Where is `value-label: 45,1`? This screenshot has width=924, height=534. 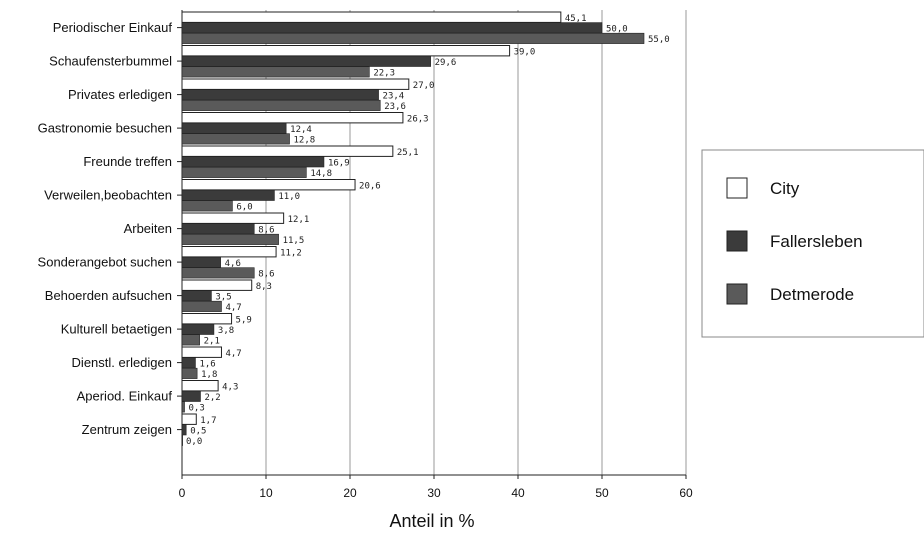
value-label: 45,1 is located at coordinates (576, 19).